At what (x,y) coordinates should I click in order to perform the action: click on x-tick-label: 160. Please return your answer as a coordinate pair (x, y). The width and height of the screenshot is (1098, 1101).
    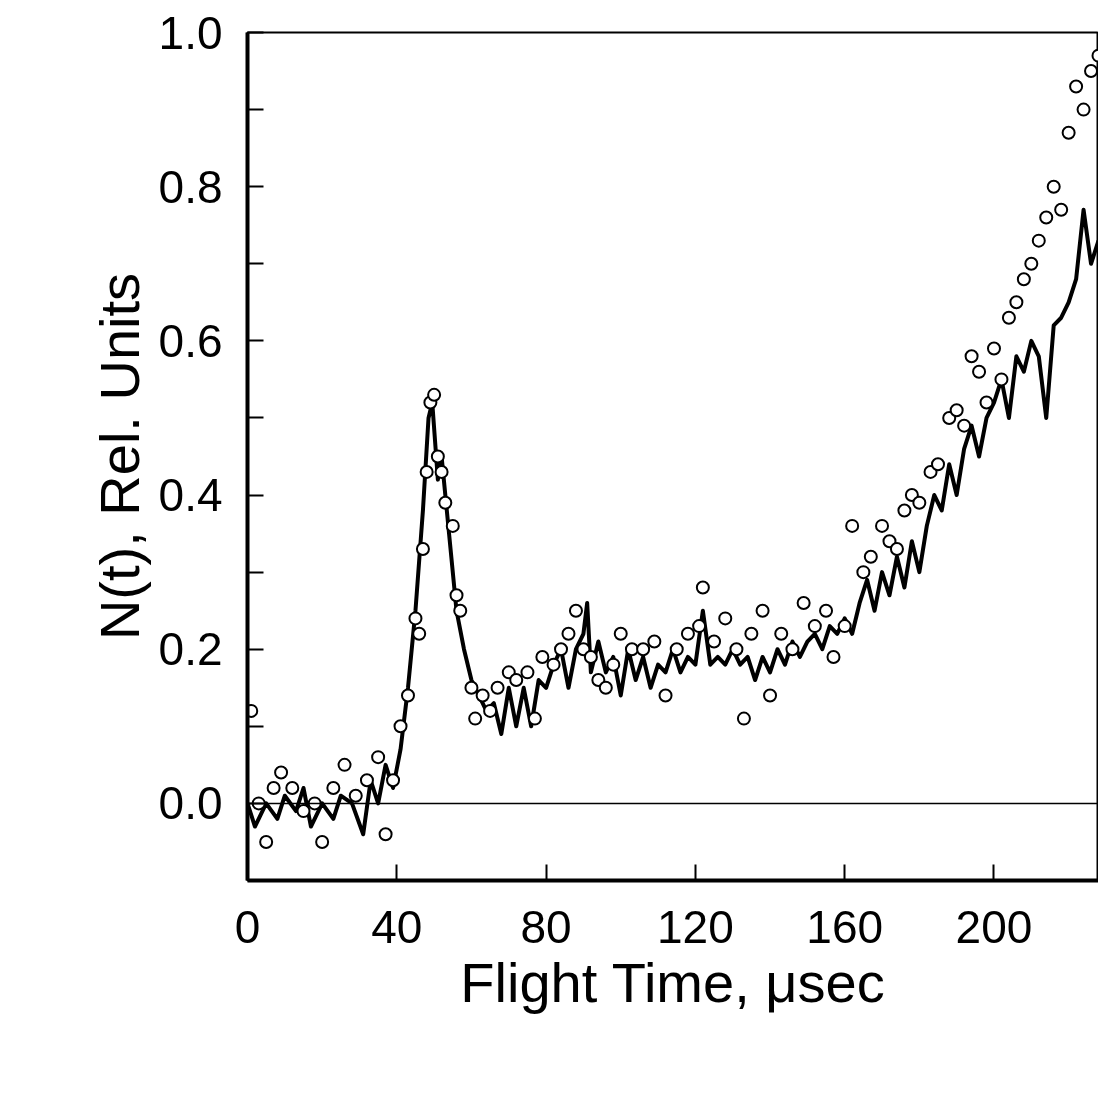
    Looking at the image, I should click on (845, 926).